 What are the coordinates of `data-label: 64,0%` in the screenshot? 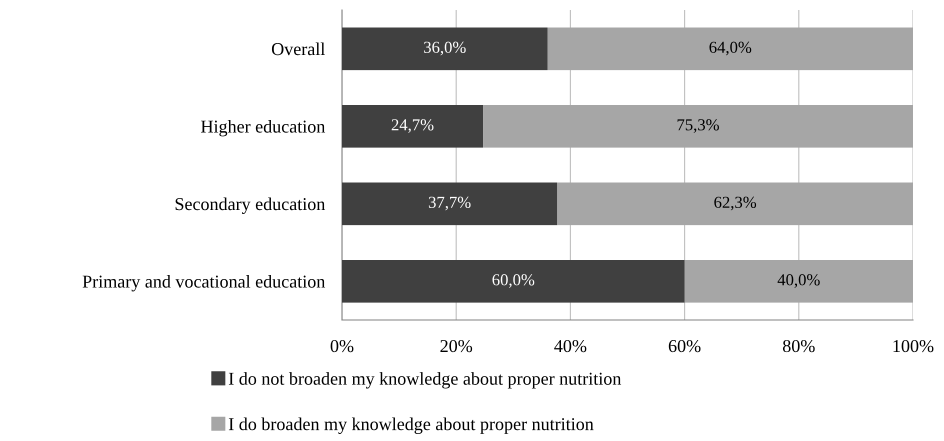 It's located at (730, 49).